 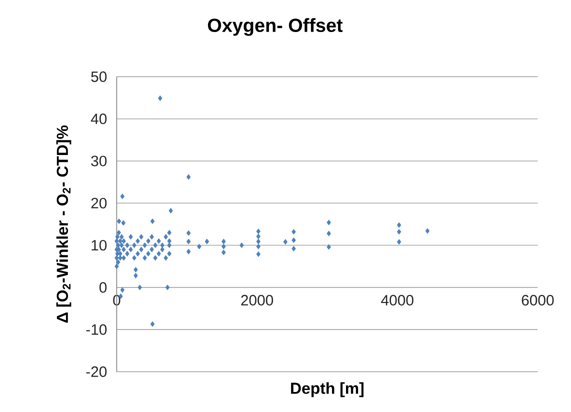 I want to click on y-axis-title: Δ [O$_{2}$-Winkler - O$_{2}$- CTD]%, so click(x=64, y=224).